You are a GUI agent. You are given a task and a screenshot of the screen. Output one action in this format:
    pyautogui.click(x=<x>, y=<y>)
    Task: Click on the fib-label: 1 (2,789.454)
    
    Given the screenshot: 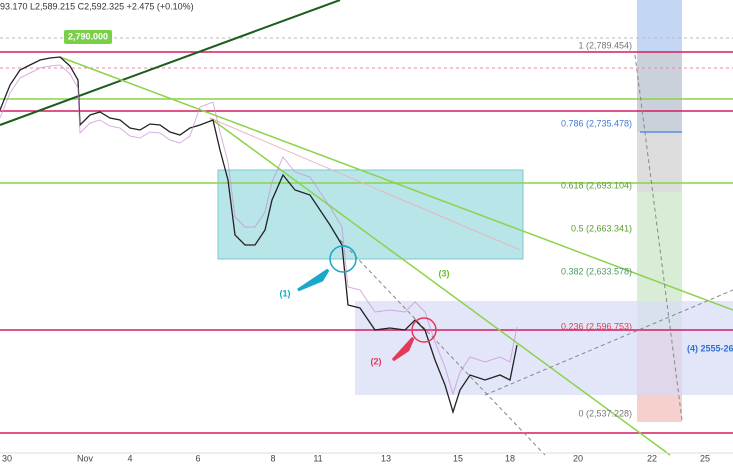 What is the action you would take?
    pyautogui.click(x=605, y=45)
    